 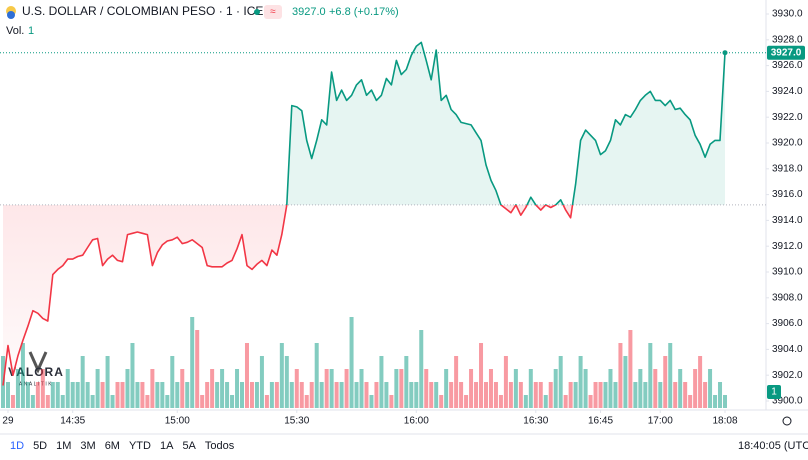 I want to click on y-tick-label: 3928.0, so click(x=787, y=39).